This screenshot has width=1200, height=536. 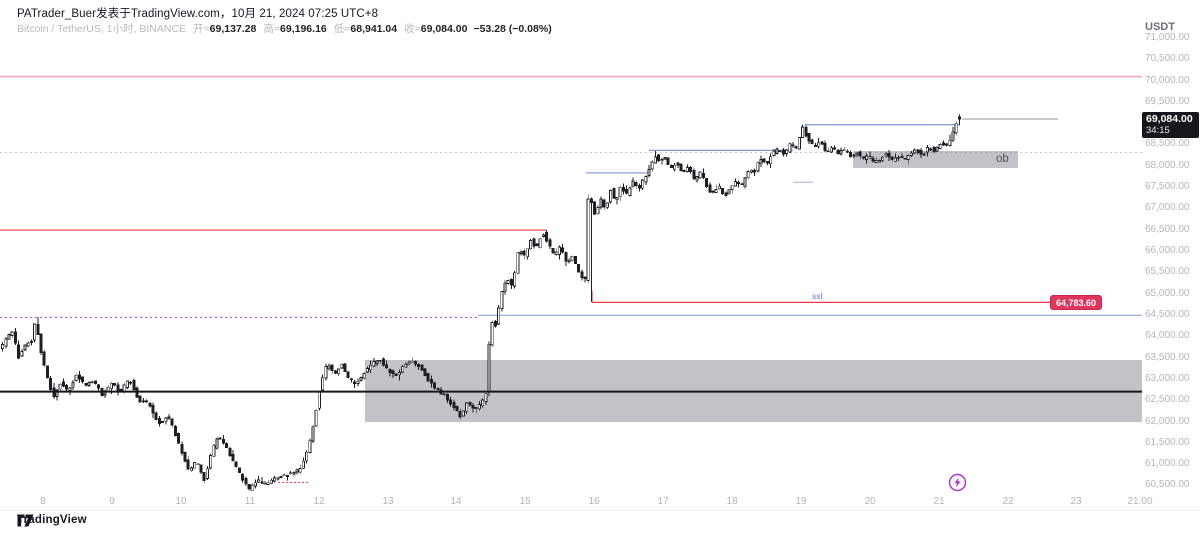 What do you see at coordinates (957, 482) in the screenshot?
I see `lightning-idea-icon` at bounding box center [957, 482].